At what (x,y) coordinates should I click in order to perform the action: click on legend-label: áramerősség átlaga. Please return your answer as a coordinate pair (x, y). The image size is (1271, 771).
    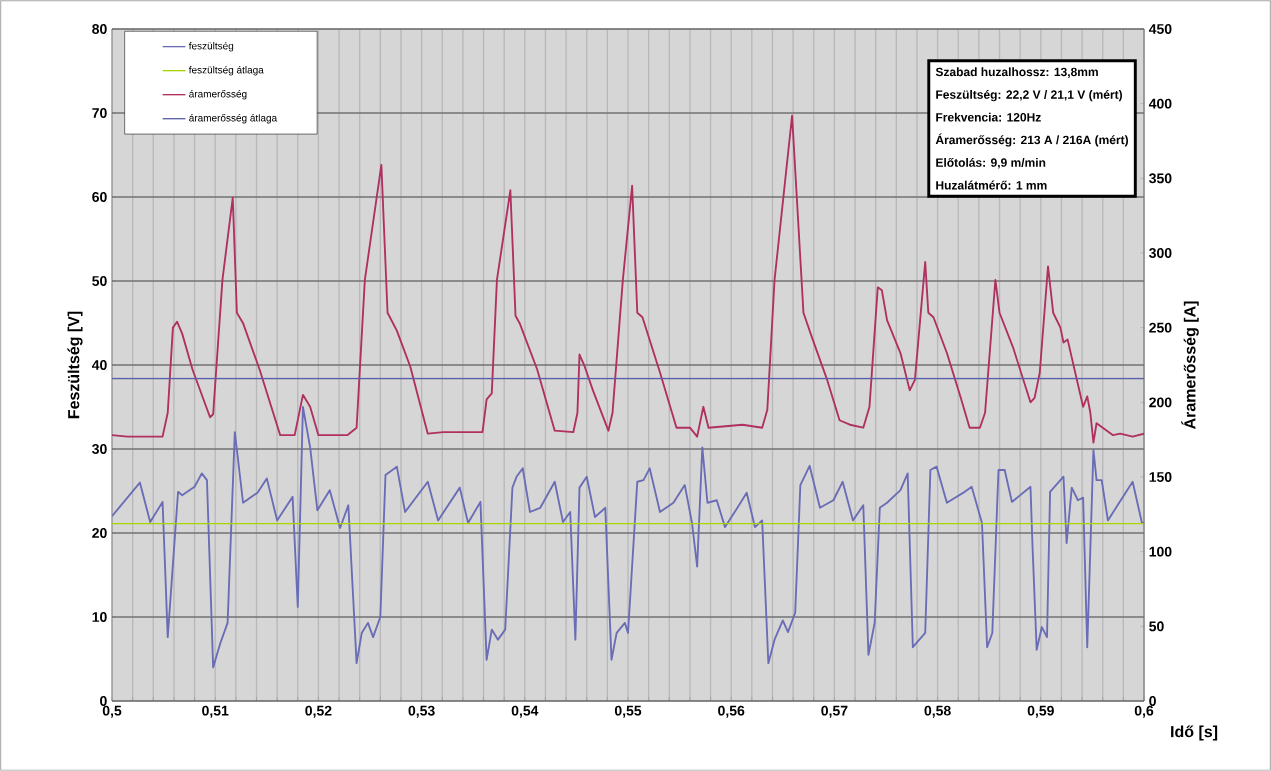
    Looking at the image, I should click on (233, 119).